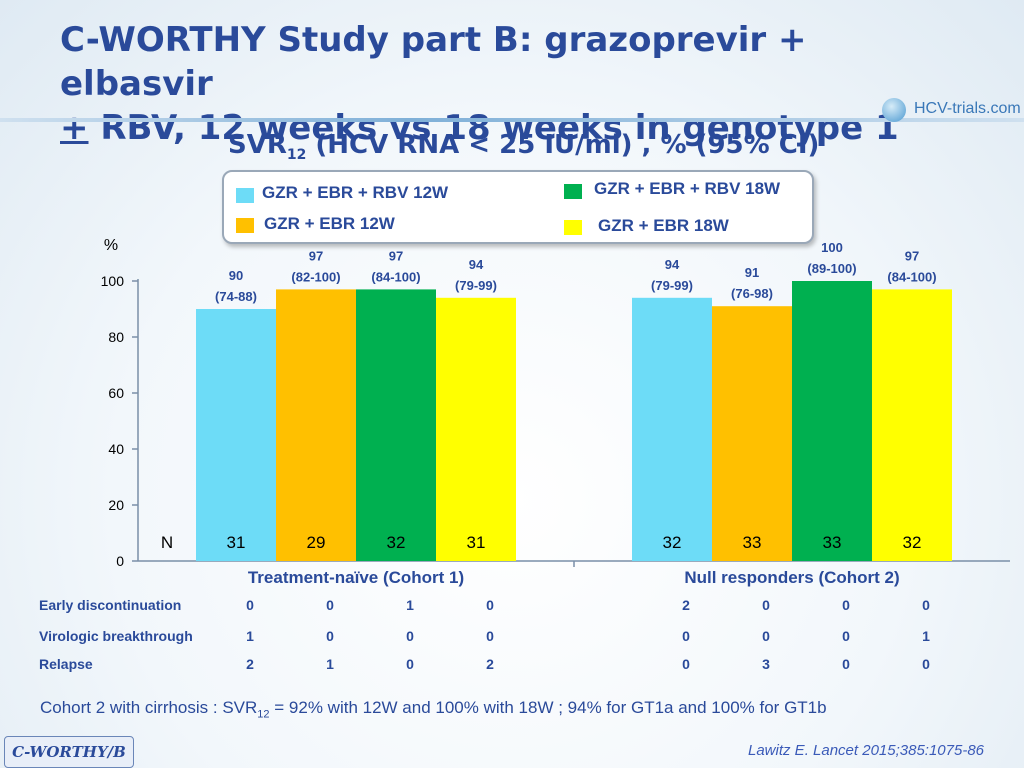 The height and width of the screenshot is (768, 1024). Describe the element at coordinates (355, 192) in the screenshot. I see `legend-label-rbv-12w: GZR + EBR + RBV 12W` at that location.